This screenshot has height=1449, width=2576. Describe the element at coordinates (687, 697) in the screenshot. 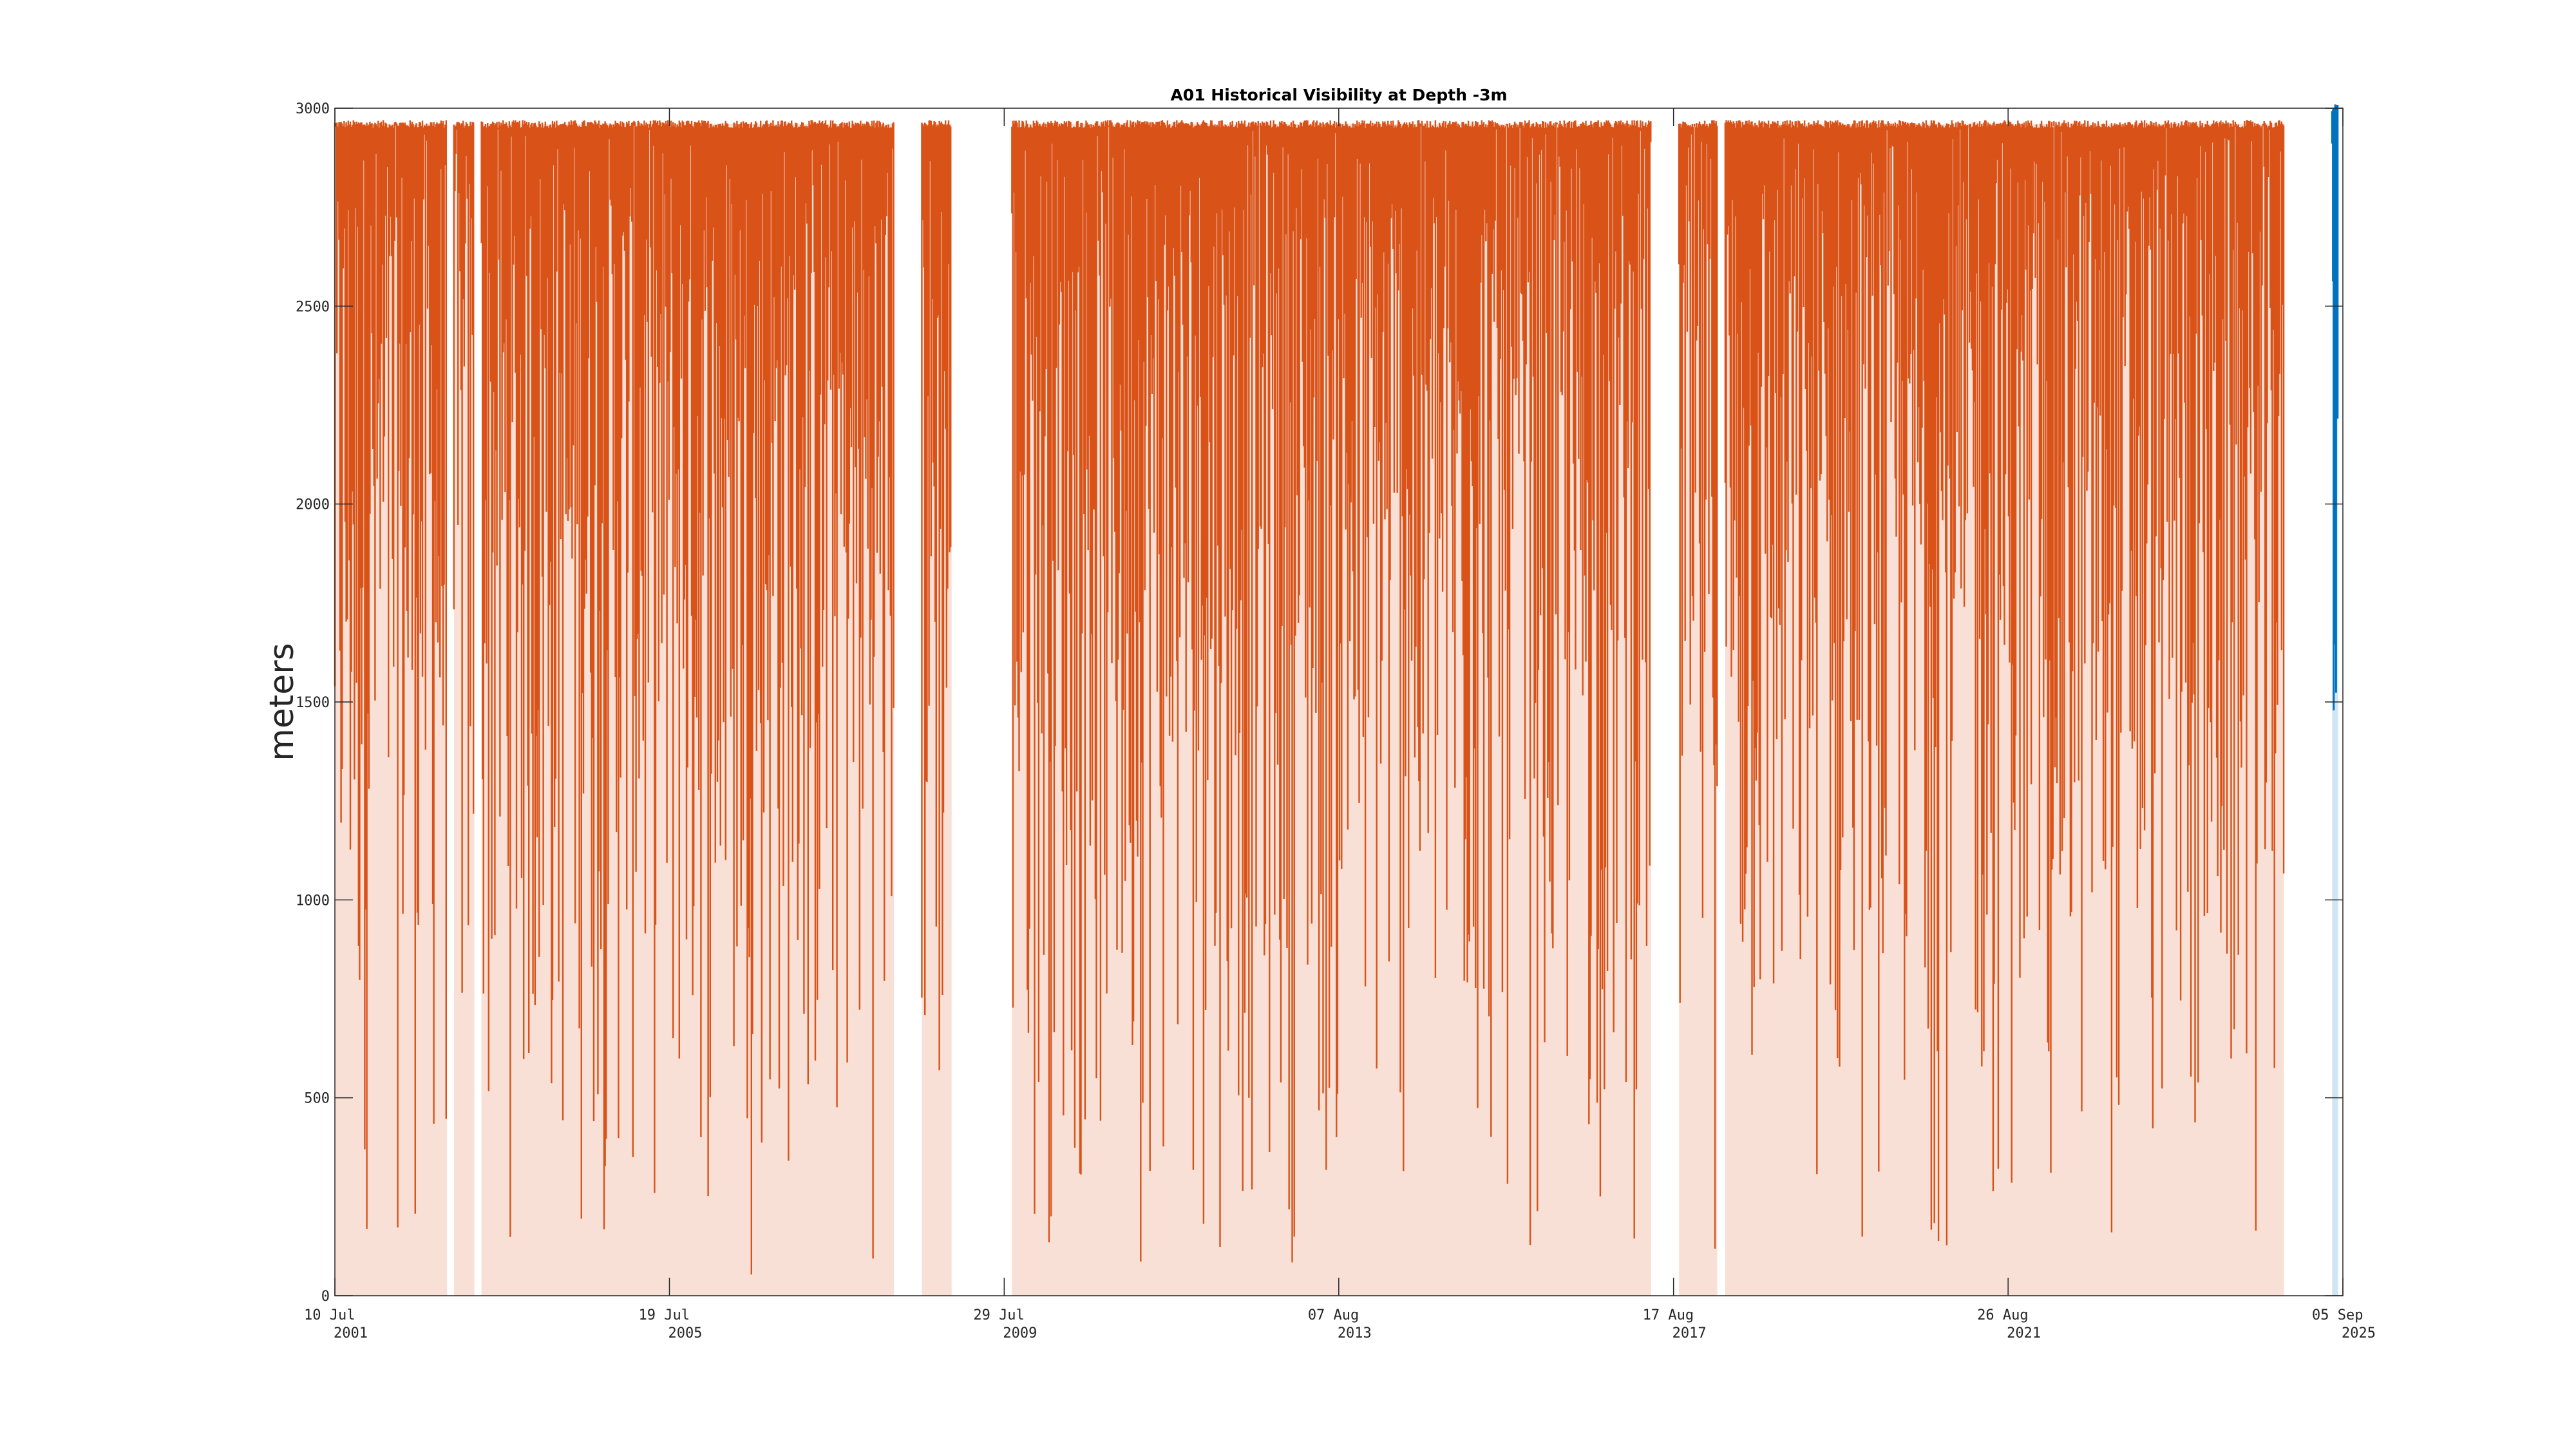

I see `series-0-range-2-line` at that location.